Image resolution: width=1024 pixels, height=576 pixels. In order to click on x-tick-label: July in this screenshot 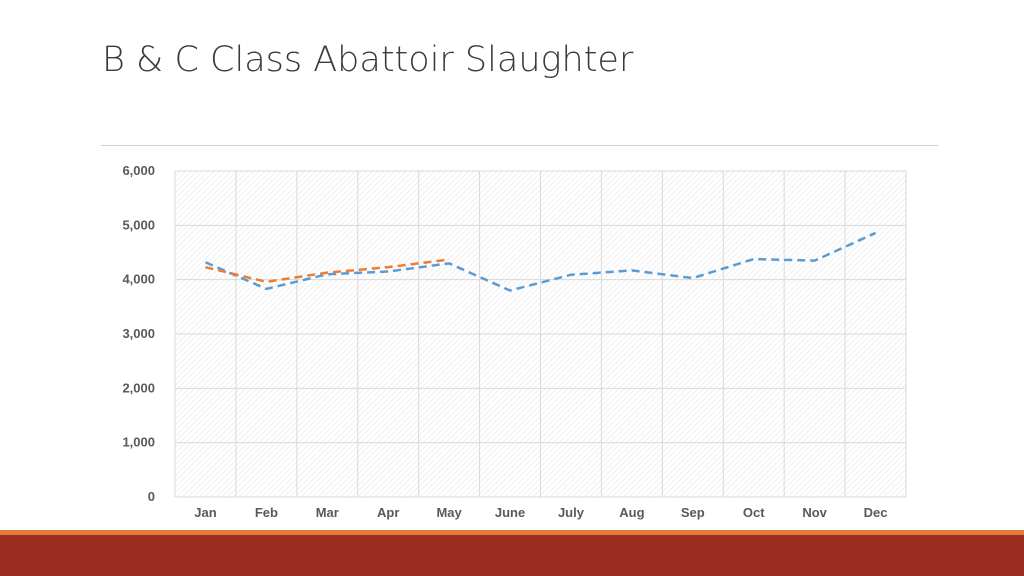, I will do `click(571, 512)`.